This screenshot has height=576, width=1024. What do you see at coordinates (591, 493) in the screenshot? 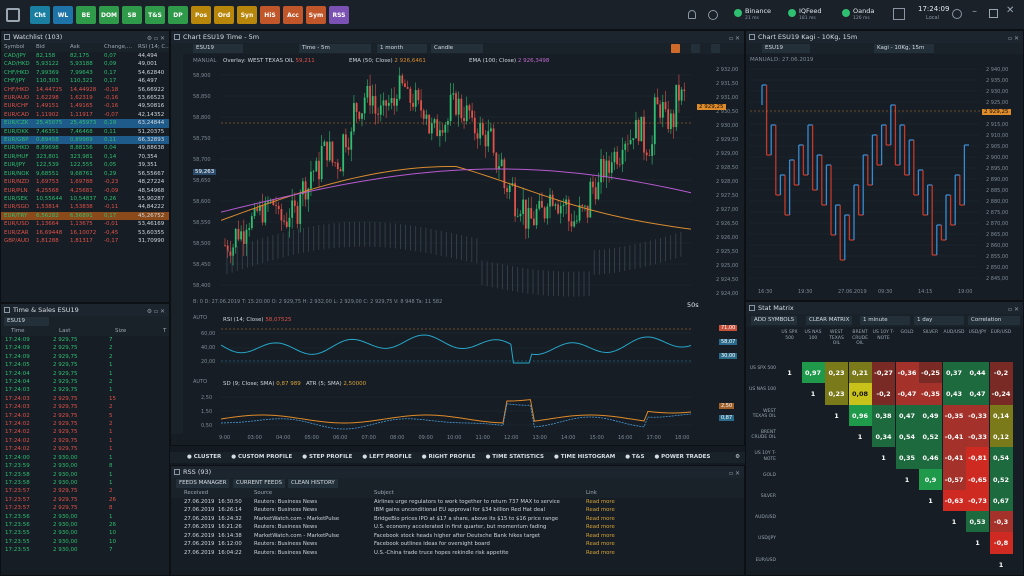
I see `column-header: Link` at bounding box center [591, 493].